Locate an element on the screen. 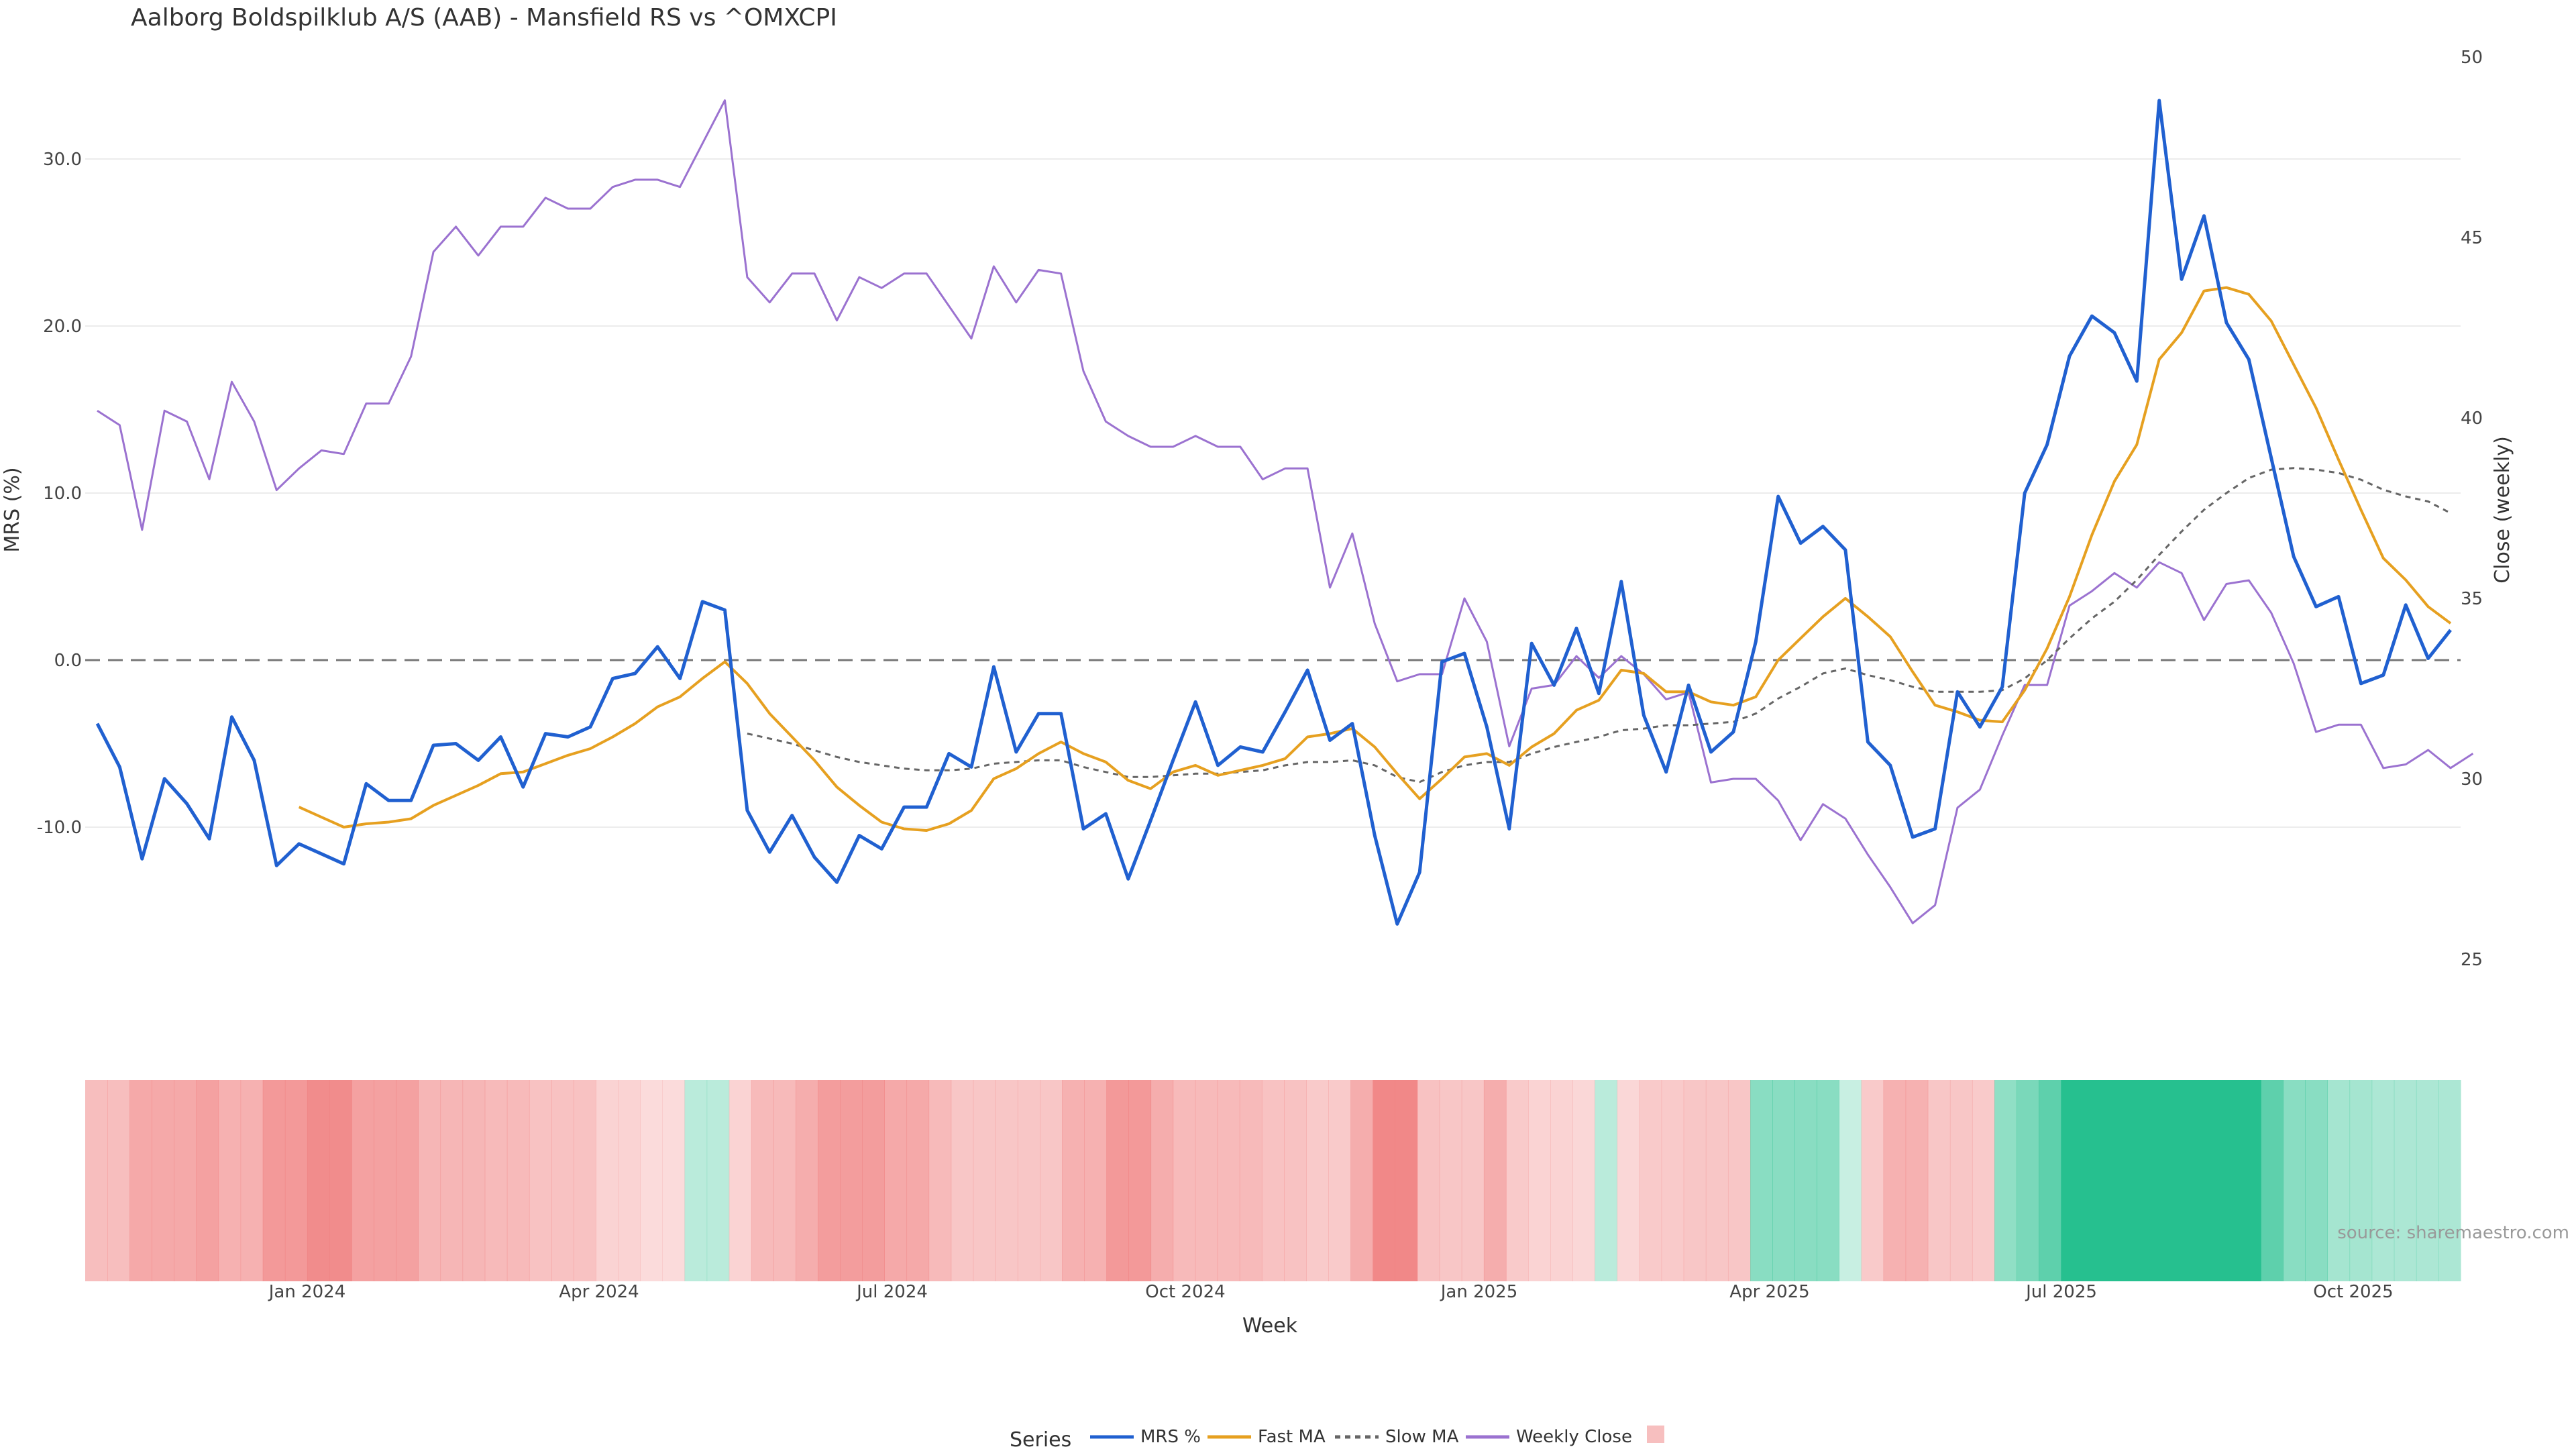  y-axis-left-ticks: 30.0 20.0 10.0 0.0 -10.0 is located at coordinates (59, 494).